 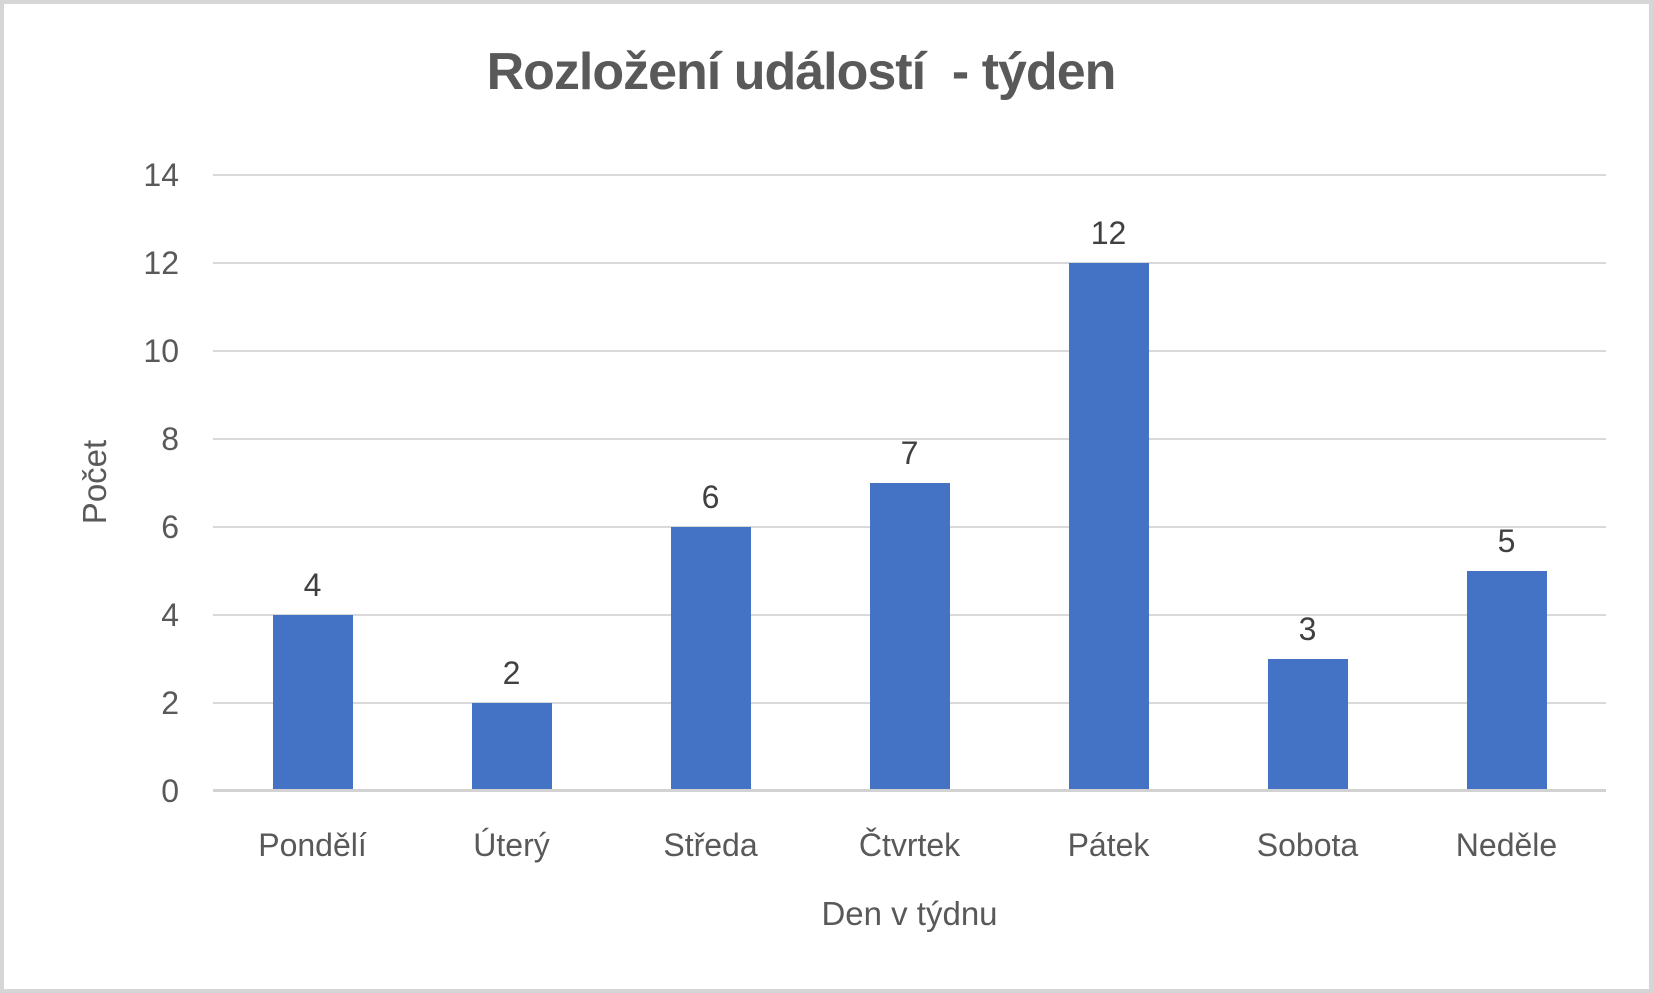 What do you see at coordinates (801, 72) in the screenshot?
I see `chart-title: Rozložení událostí - týden` at bounding box center [801, 72].